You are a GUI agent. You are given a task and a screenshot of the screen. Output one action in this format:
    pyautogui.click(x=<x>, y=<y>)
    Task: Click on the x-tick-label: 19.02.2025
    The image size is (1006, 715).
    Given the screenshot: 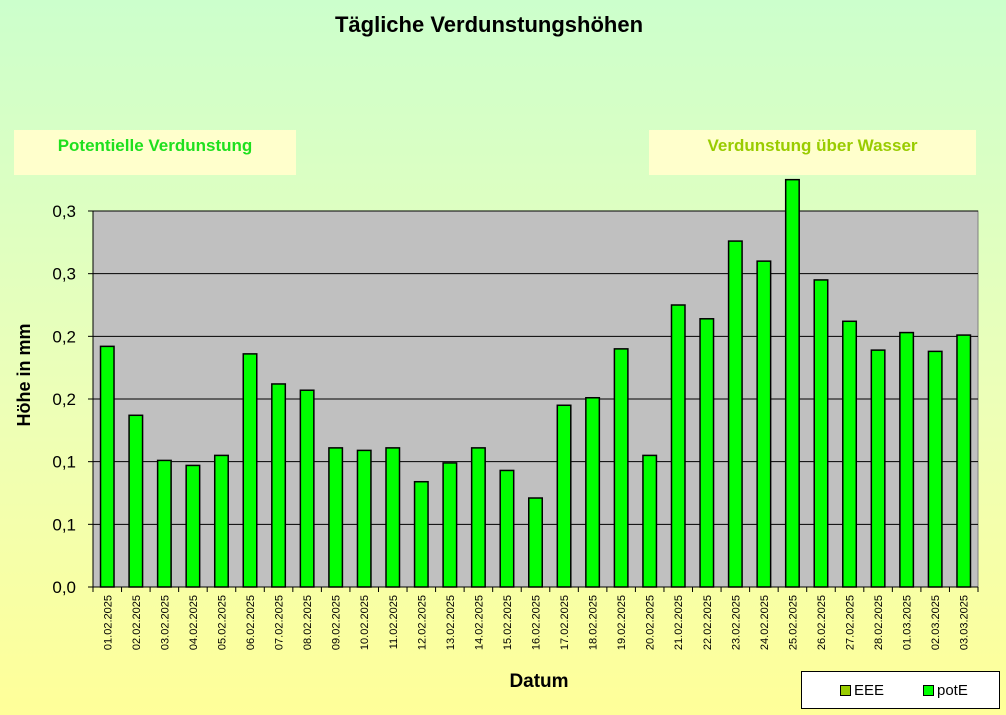 What is the action you would take?
    pyautogui.click(x=622, y=622)
    